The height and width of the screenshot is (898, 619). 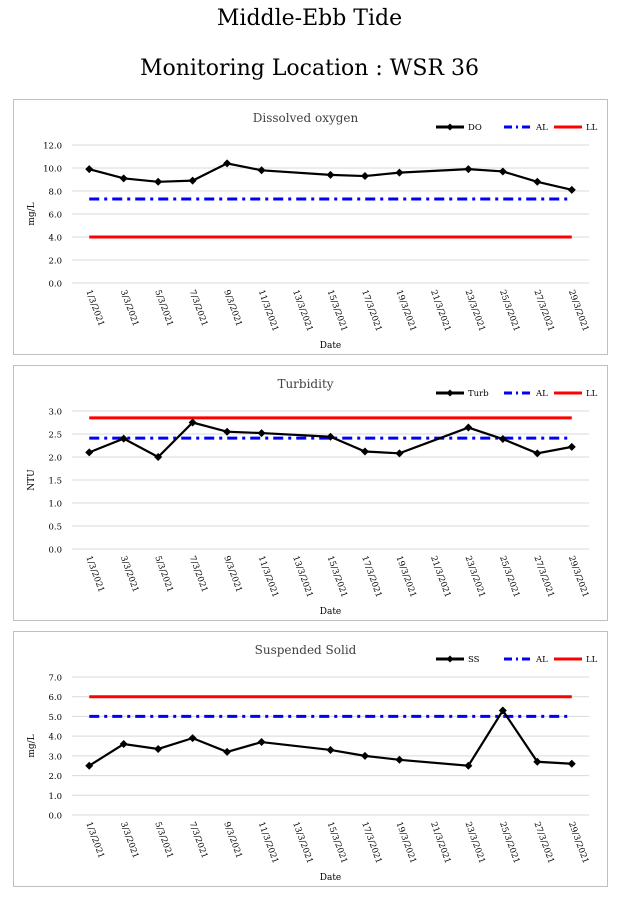 What do you see at coordinates (478, 394) in the screenshot?
I see `legend-label: Turb` at bounding box center [478, 394].